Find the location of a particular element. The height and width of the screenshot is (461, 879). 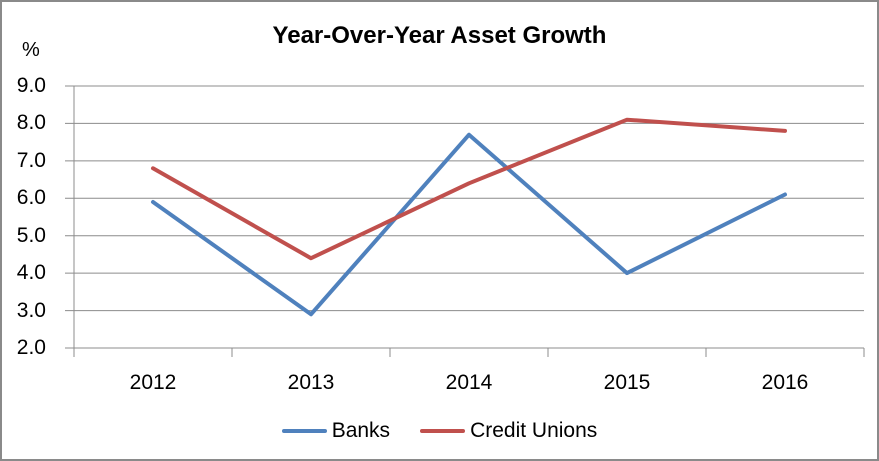

legend-line-sample-banks is located at coordinates (304, 431).